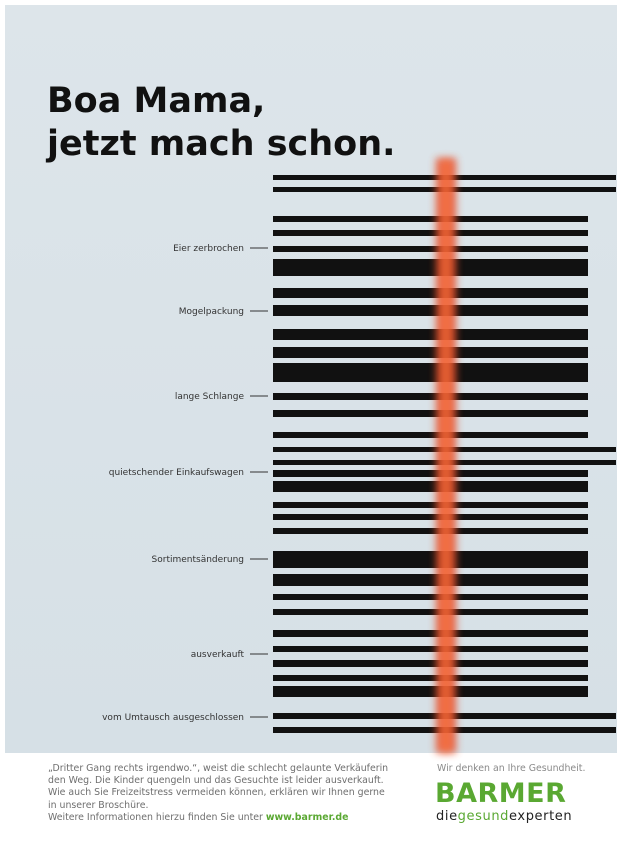  What do you see at coordinates (218, 655) in the screenshot?
I see `label: ausverkauft` at bounding box center [218, 655].